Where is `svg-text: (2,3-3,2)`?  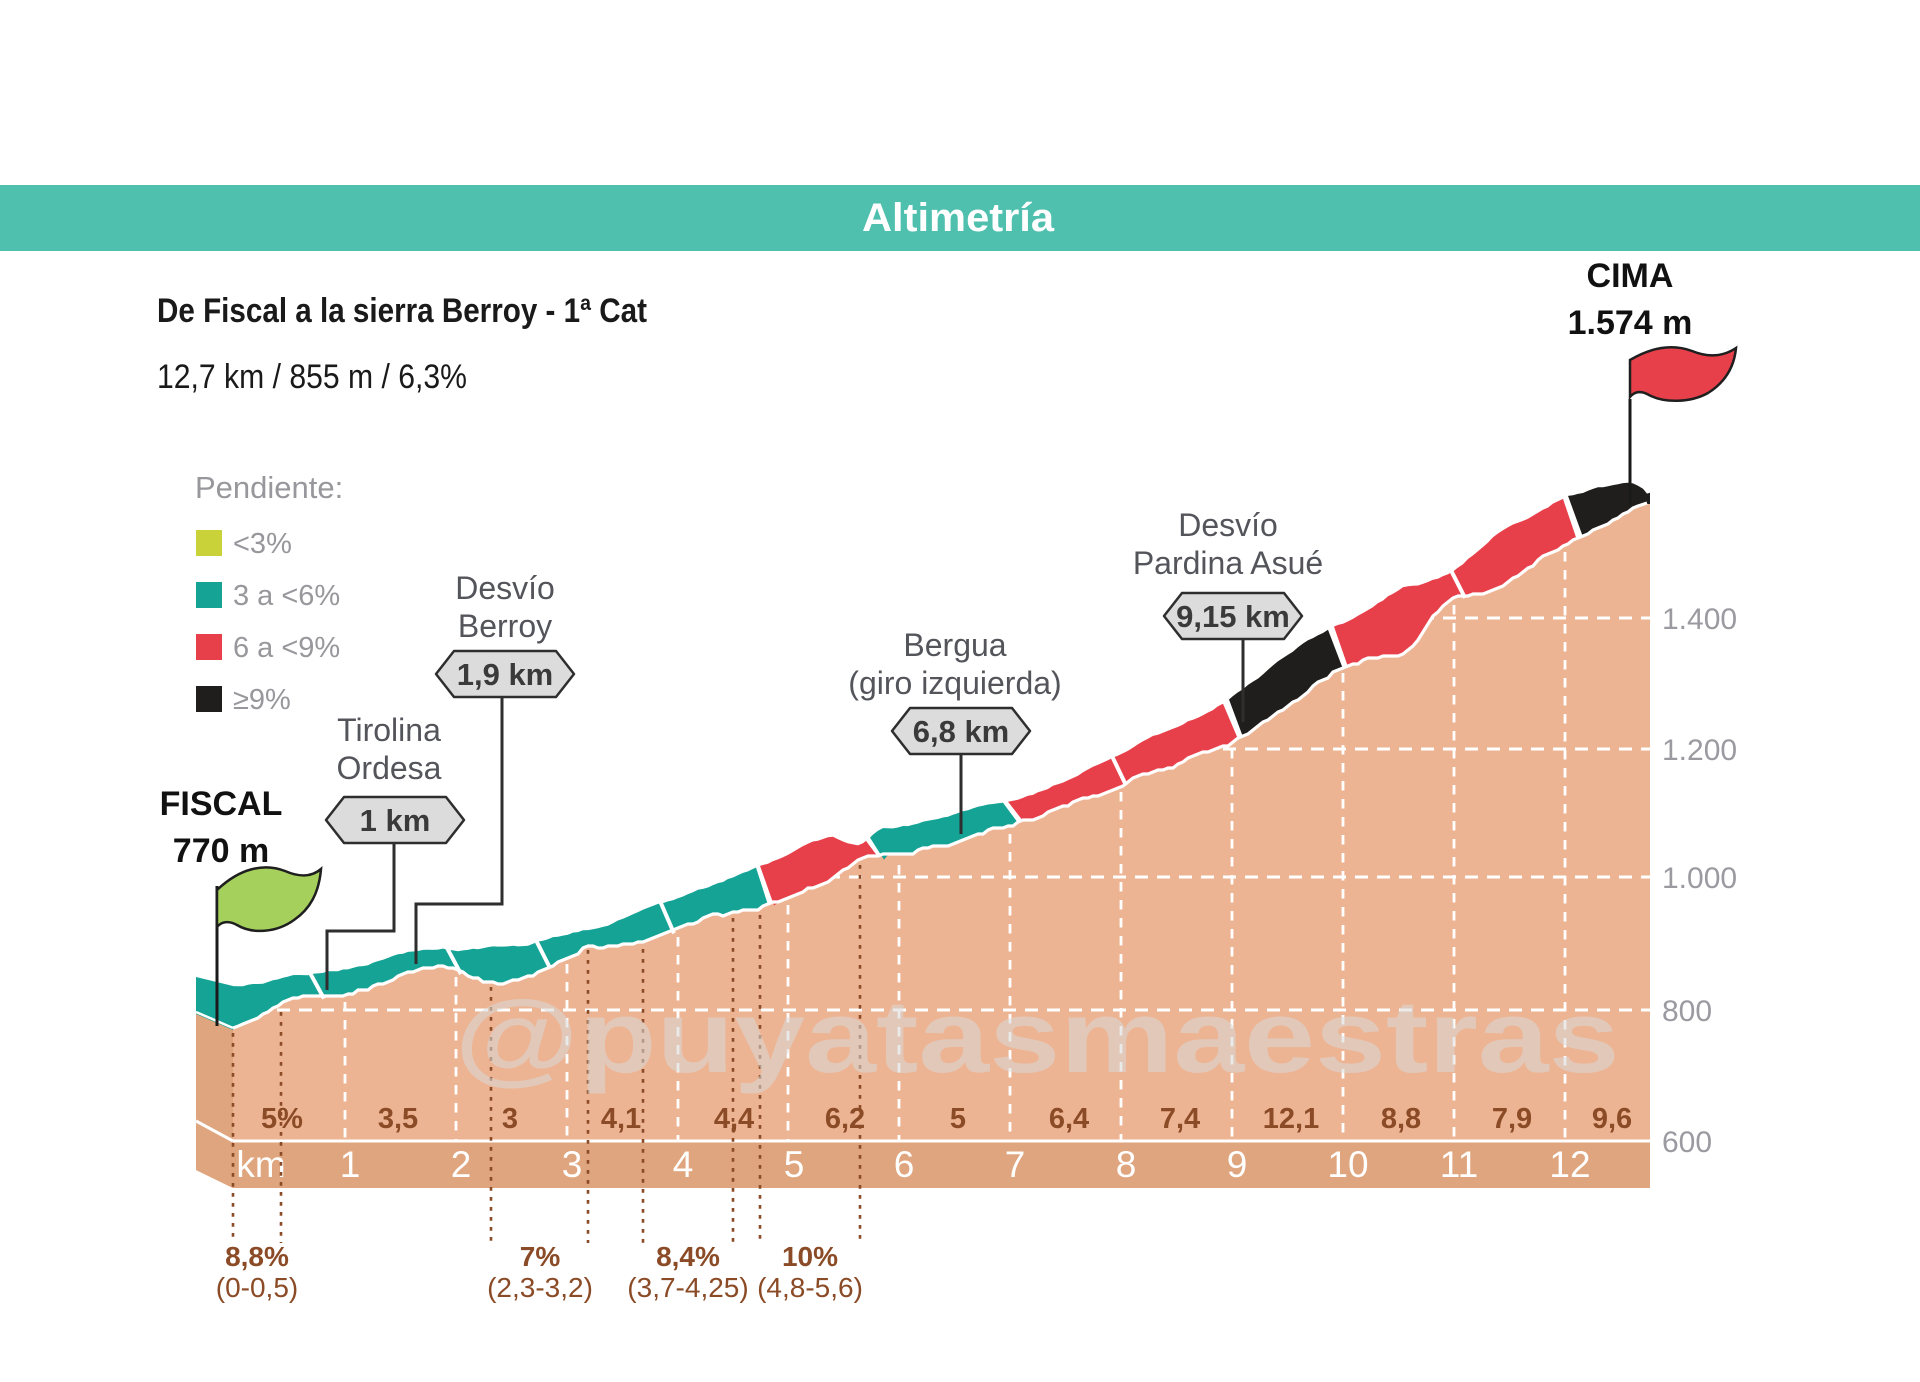
svg-text: (2,3-3,2) is located at coordinates (540, 1287).